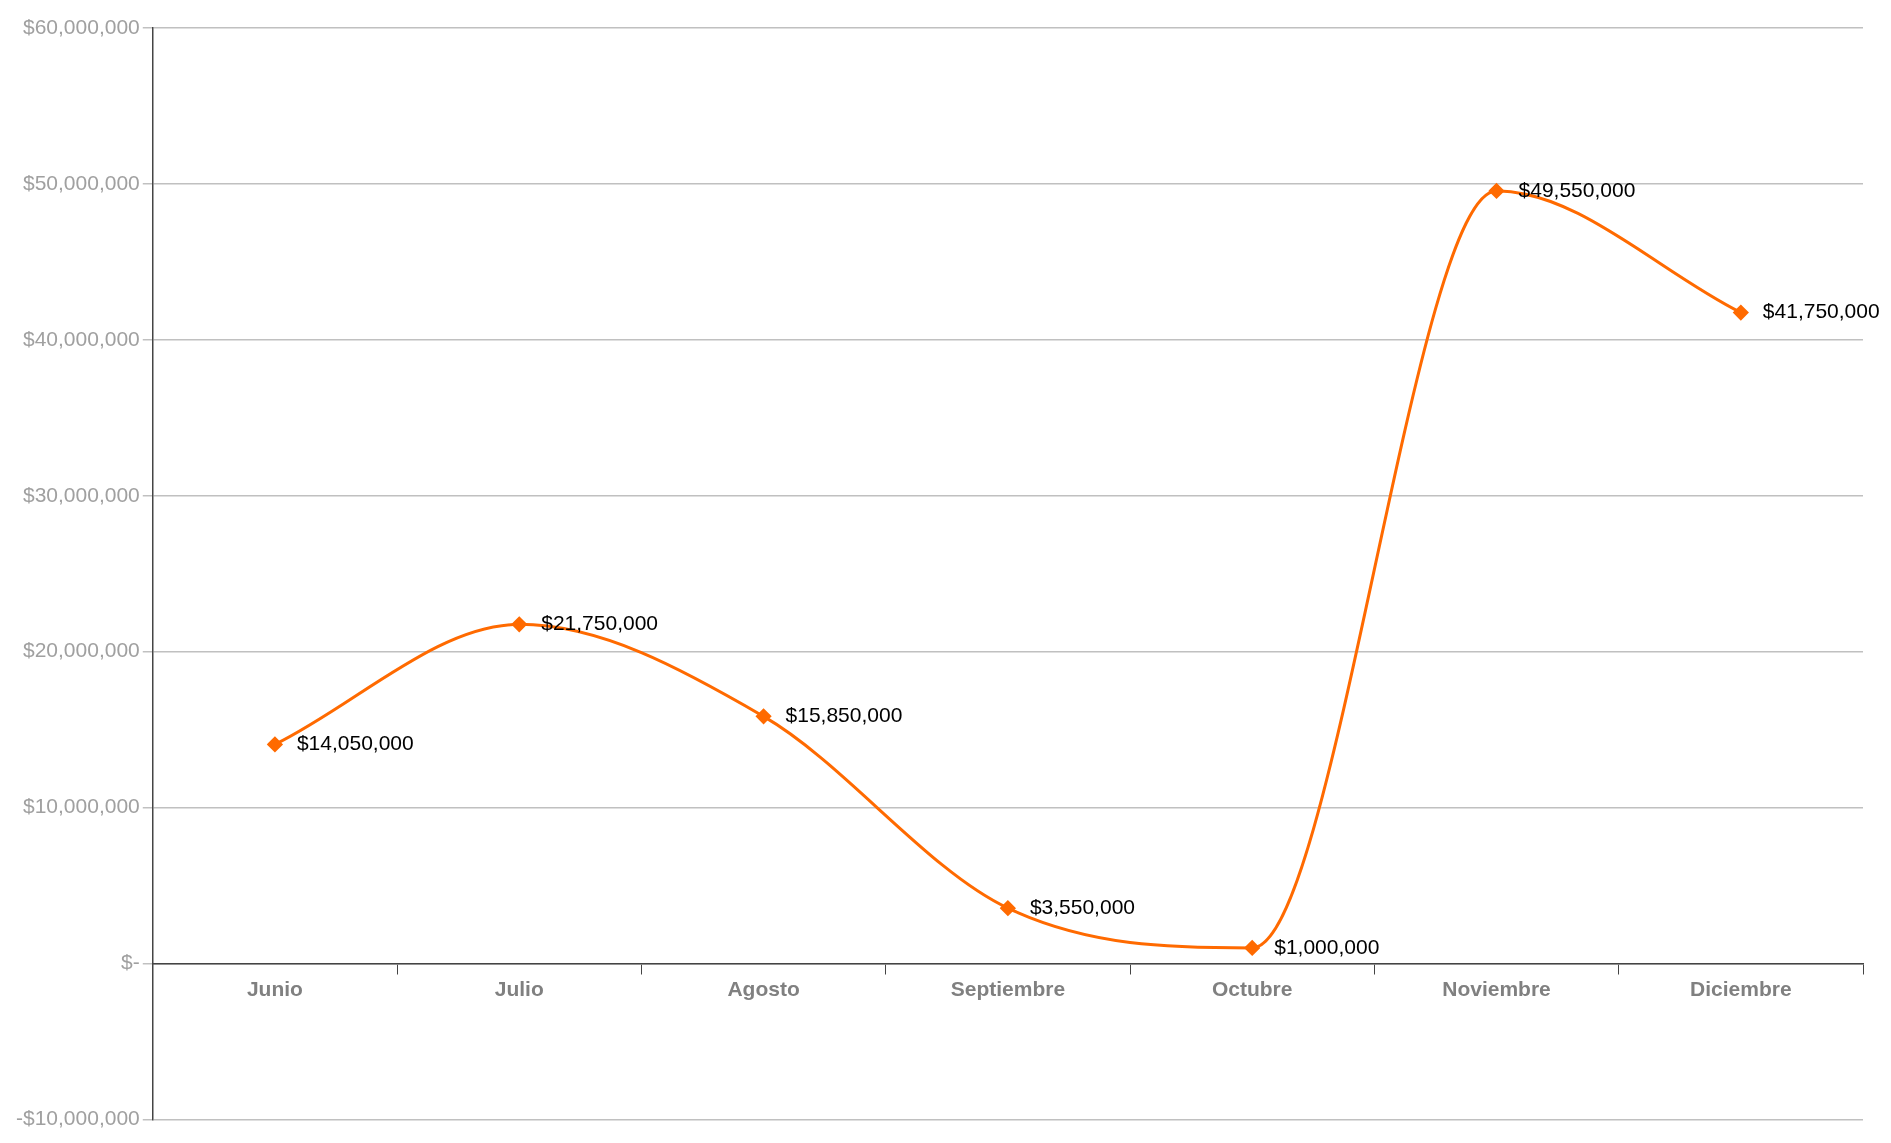  What do you see at coordinates (1252, 988) in the screenshot?
I see `x-tick-label: Octubre` at bounding box center [1252, 988].